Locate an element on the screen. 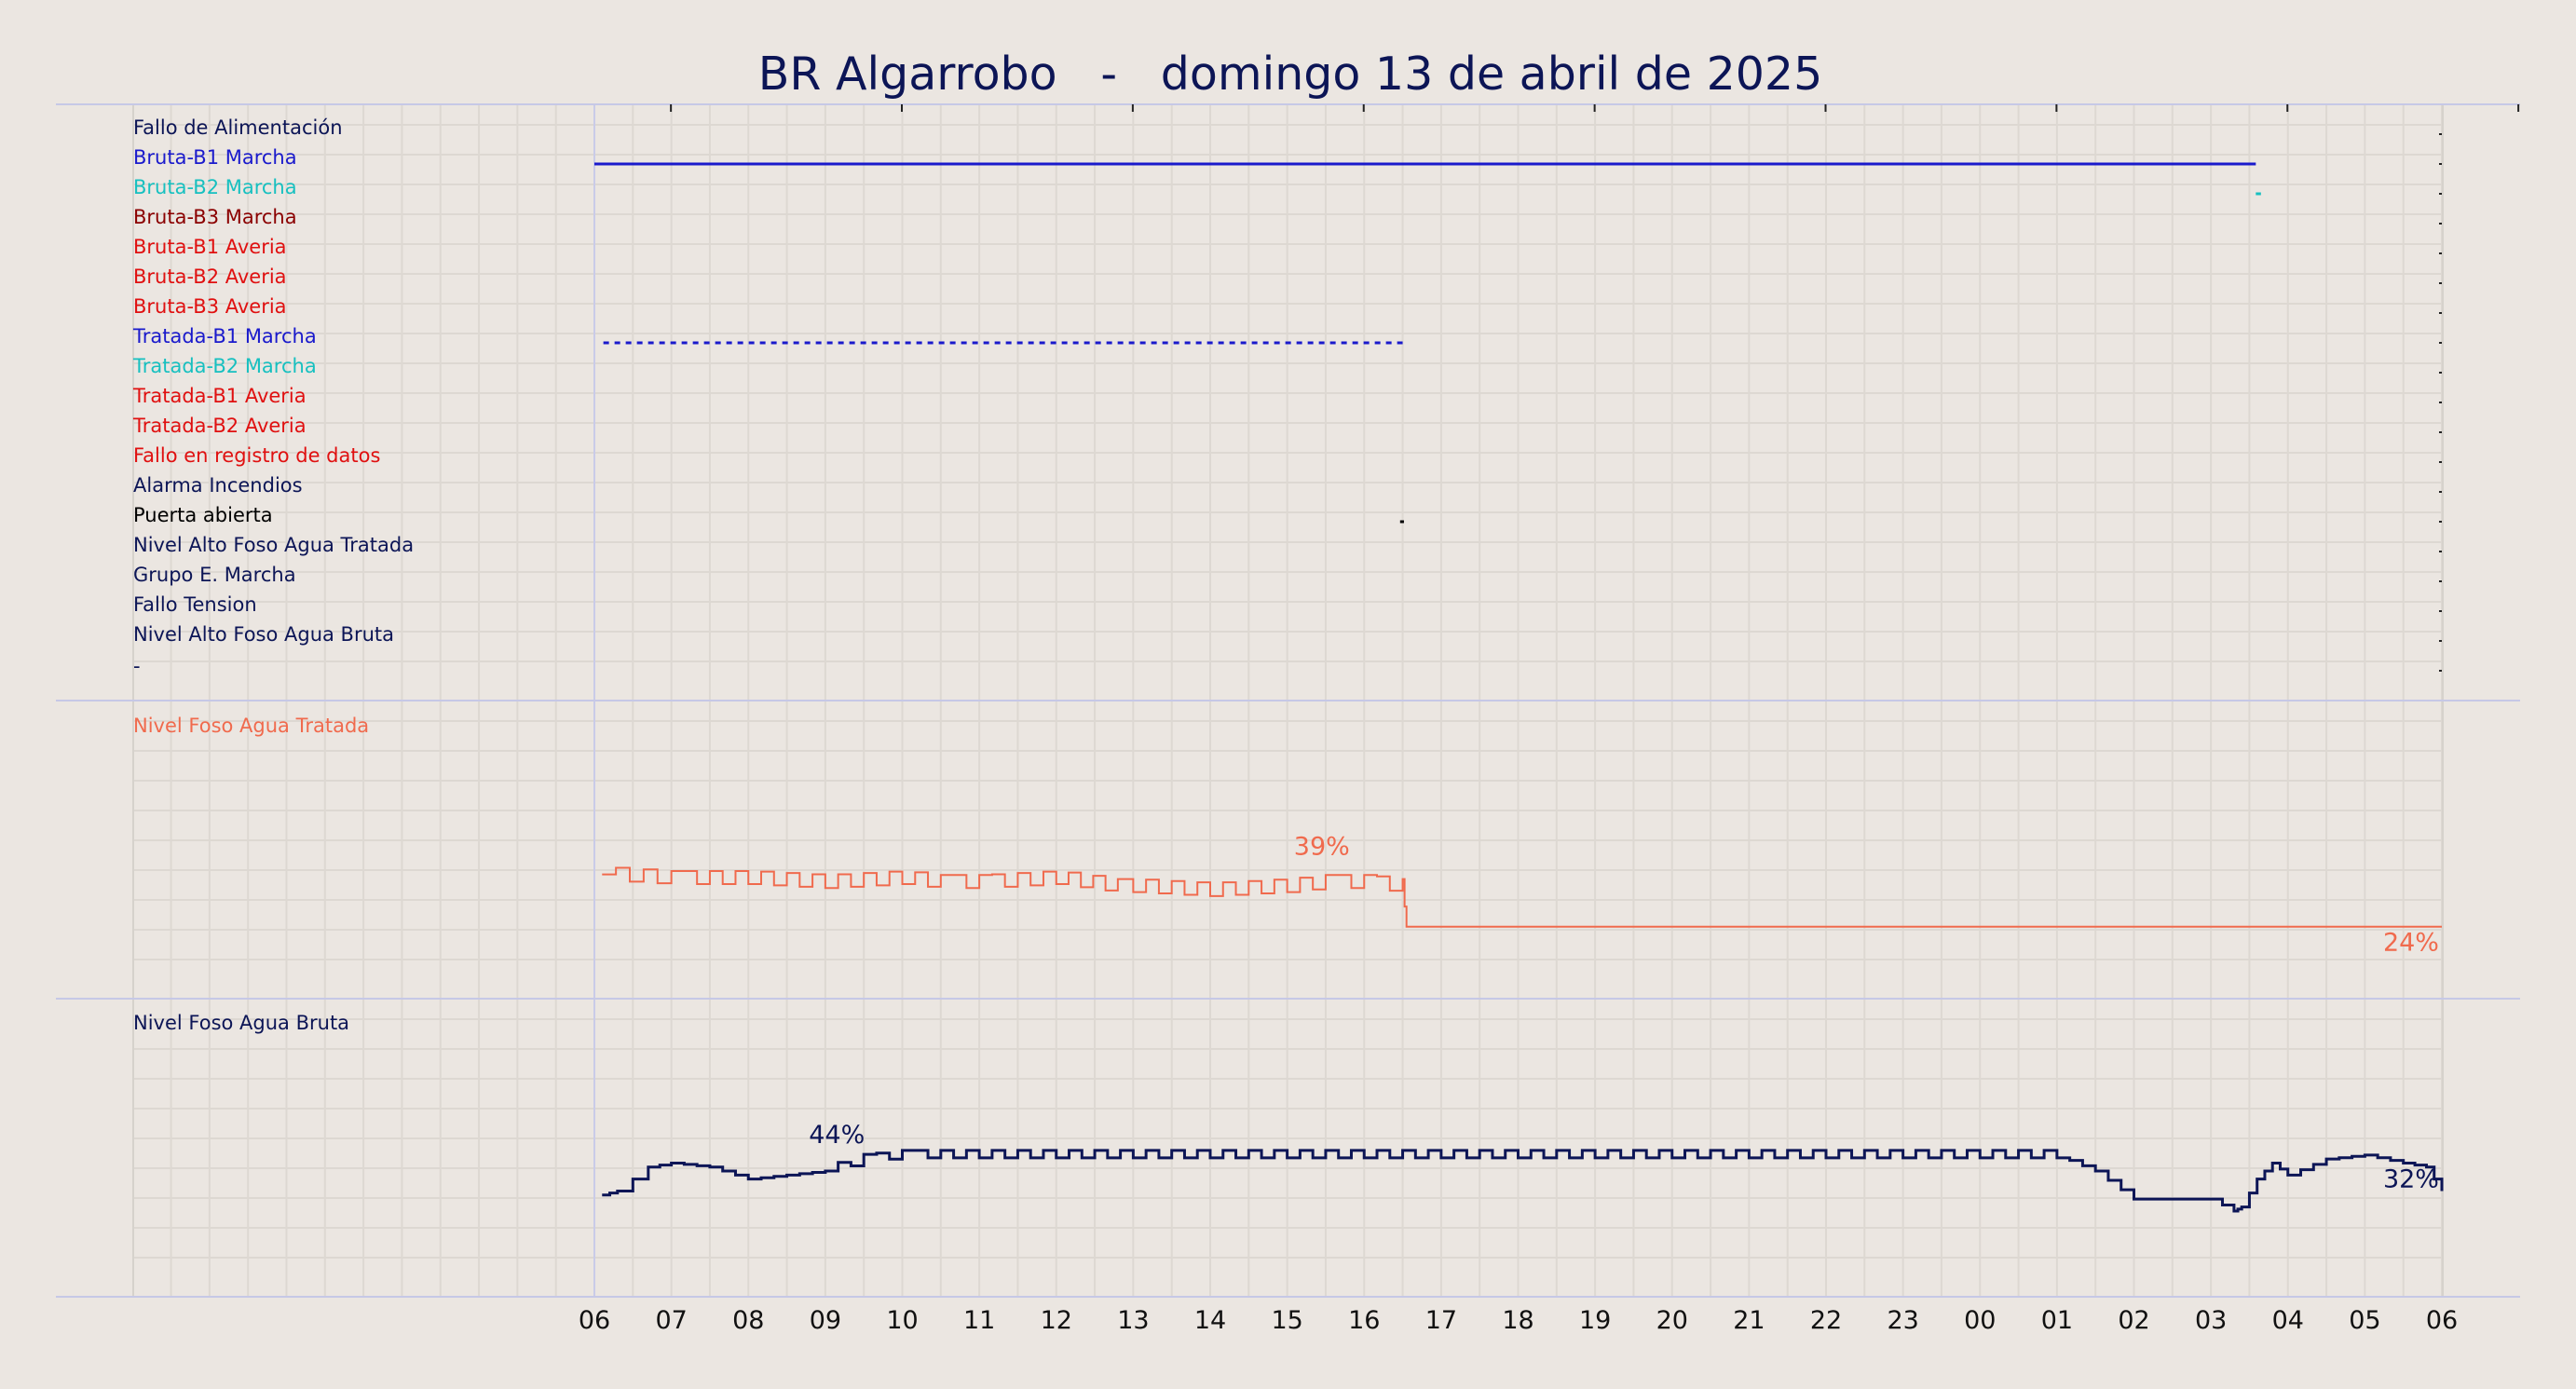 This screenshot has width=2576, height=1389. x-tick-label: 20 is located at coordinates (1672, 1320).